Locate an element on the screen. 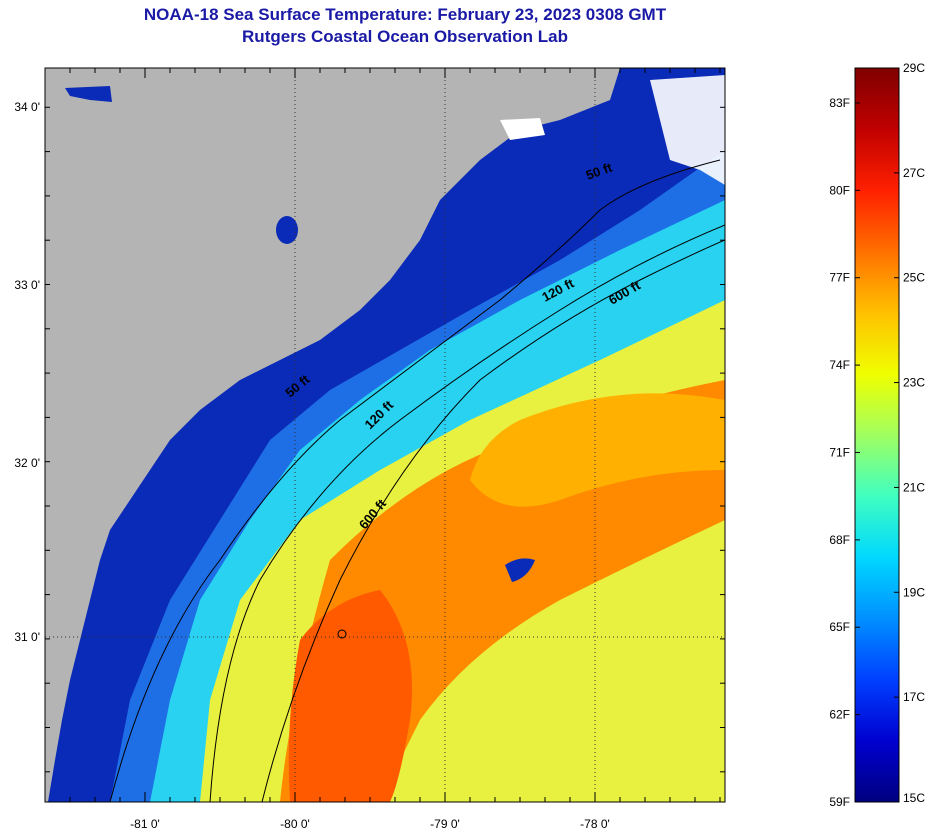 The height and width of the screenshot is (832, 936). lon-tick-label: -79 0' is located at coordinates (445, 824).